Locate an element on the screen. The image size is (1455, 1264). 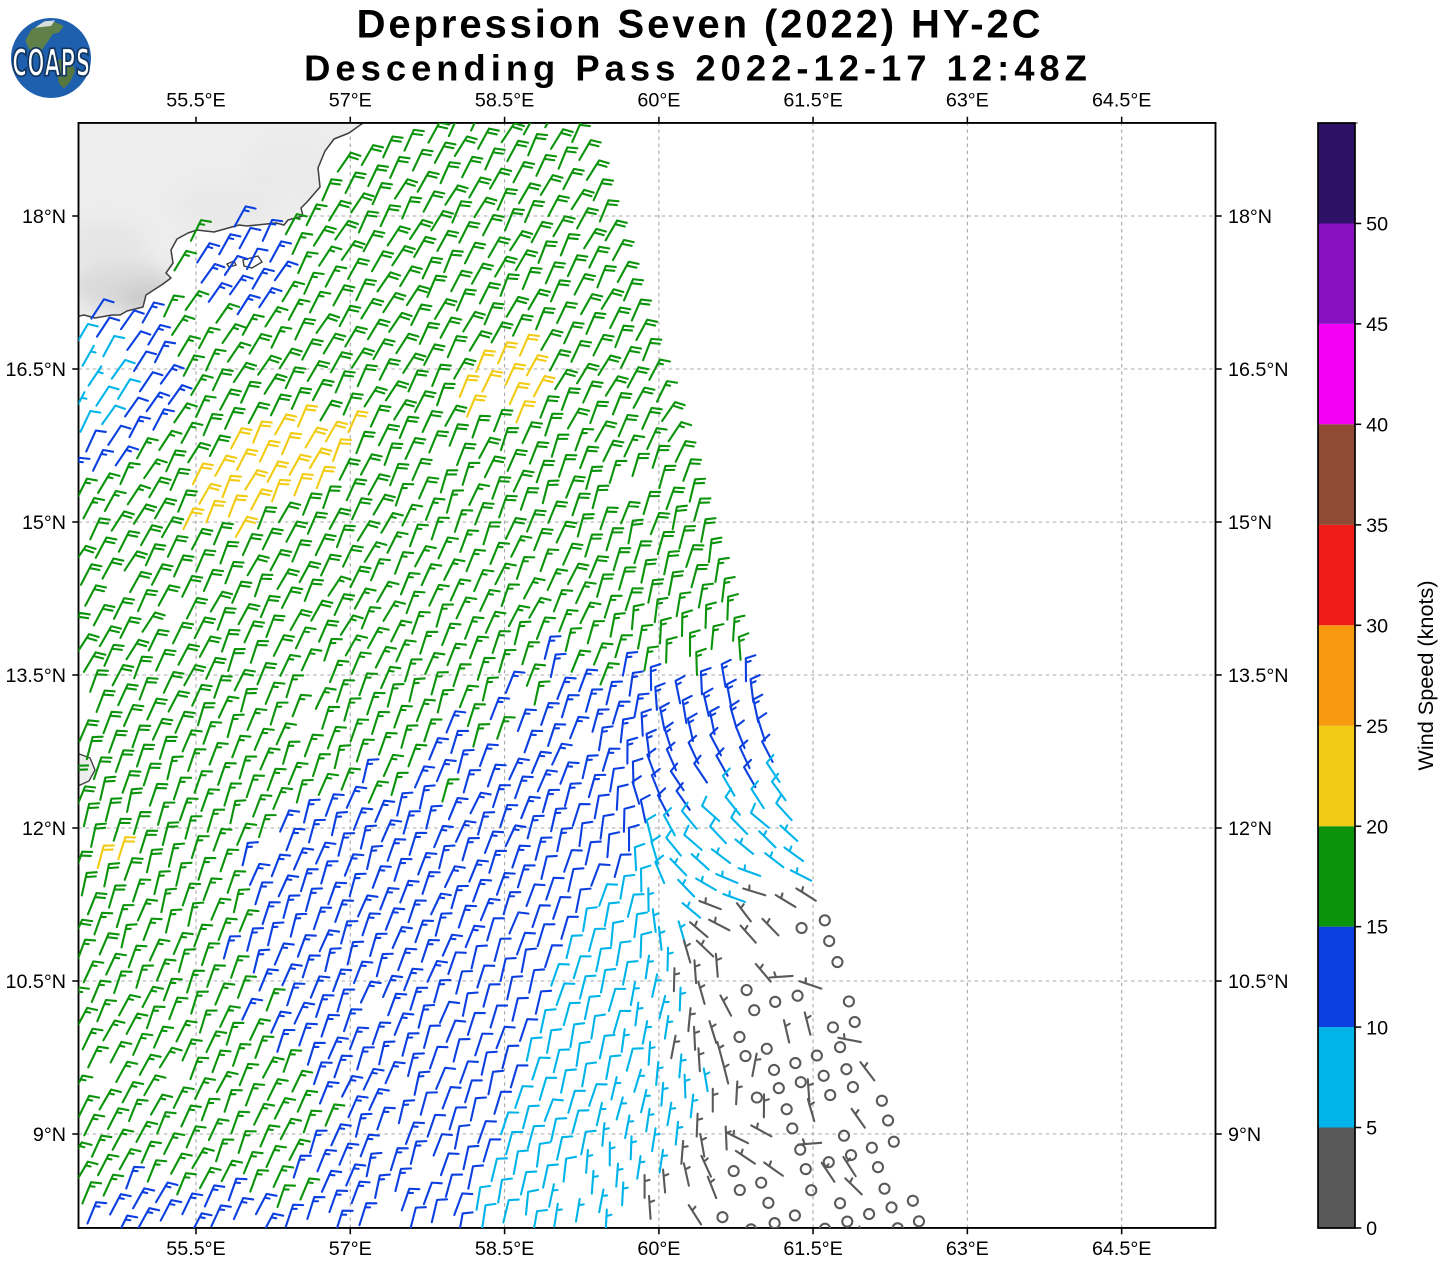
svg-text: 35 is located at coordinates (1377, 526).